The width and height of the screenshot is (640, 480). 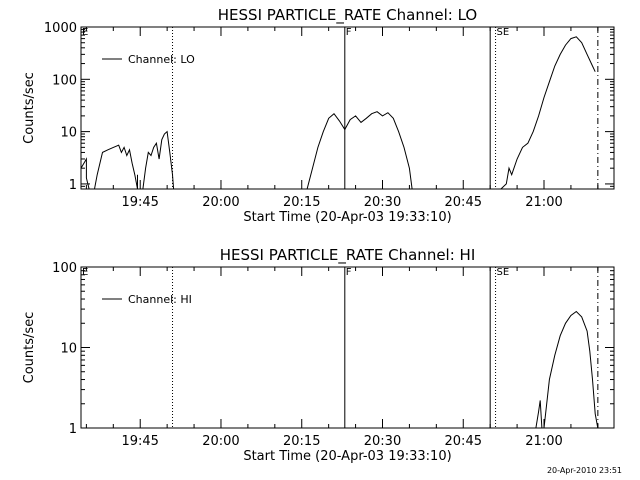 I want to click on y-tick-label: 1000, so click(x=60, y=28).